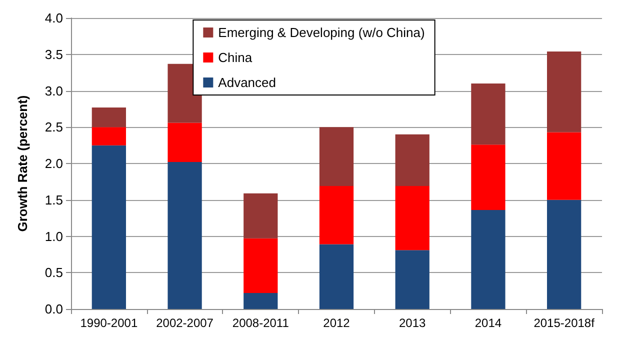  Describe the element at coordinates (565, 323) in the screenshot. I see `x-tick-label: 2015-2018f` at that location.